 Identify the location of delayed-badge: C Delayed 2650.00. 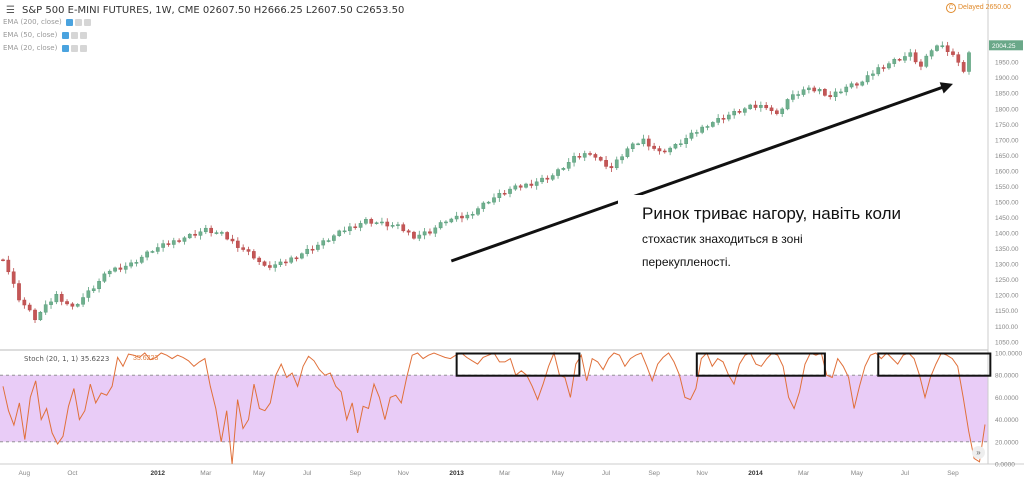
(978, 8).